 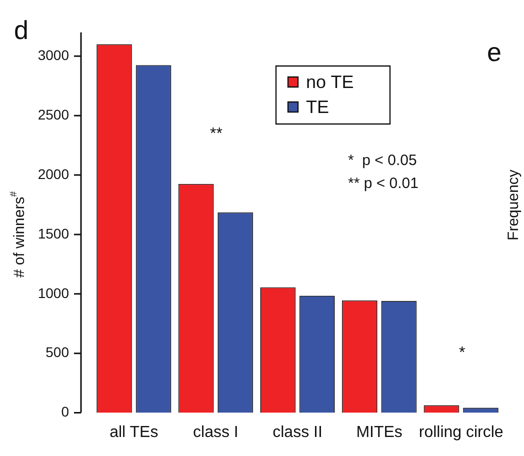 I want to click on y-tick-label: 1500, so click(x=54, y=233).